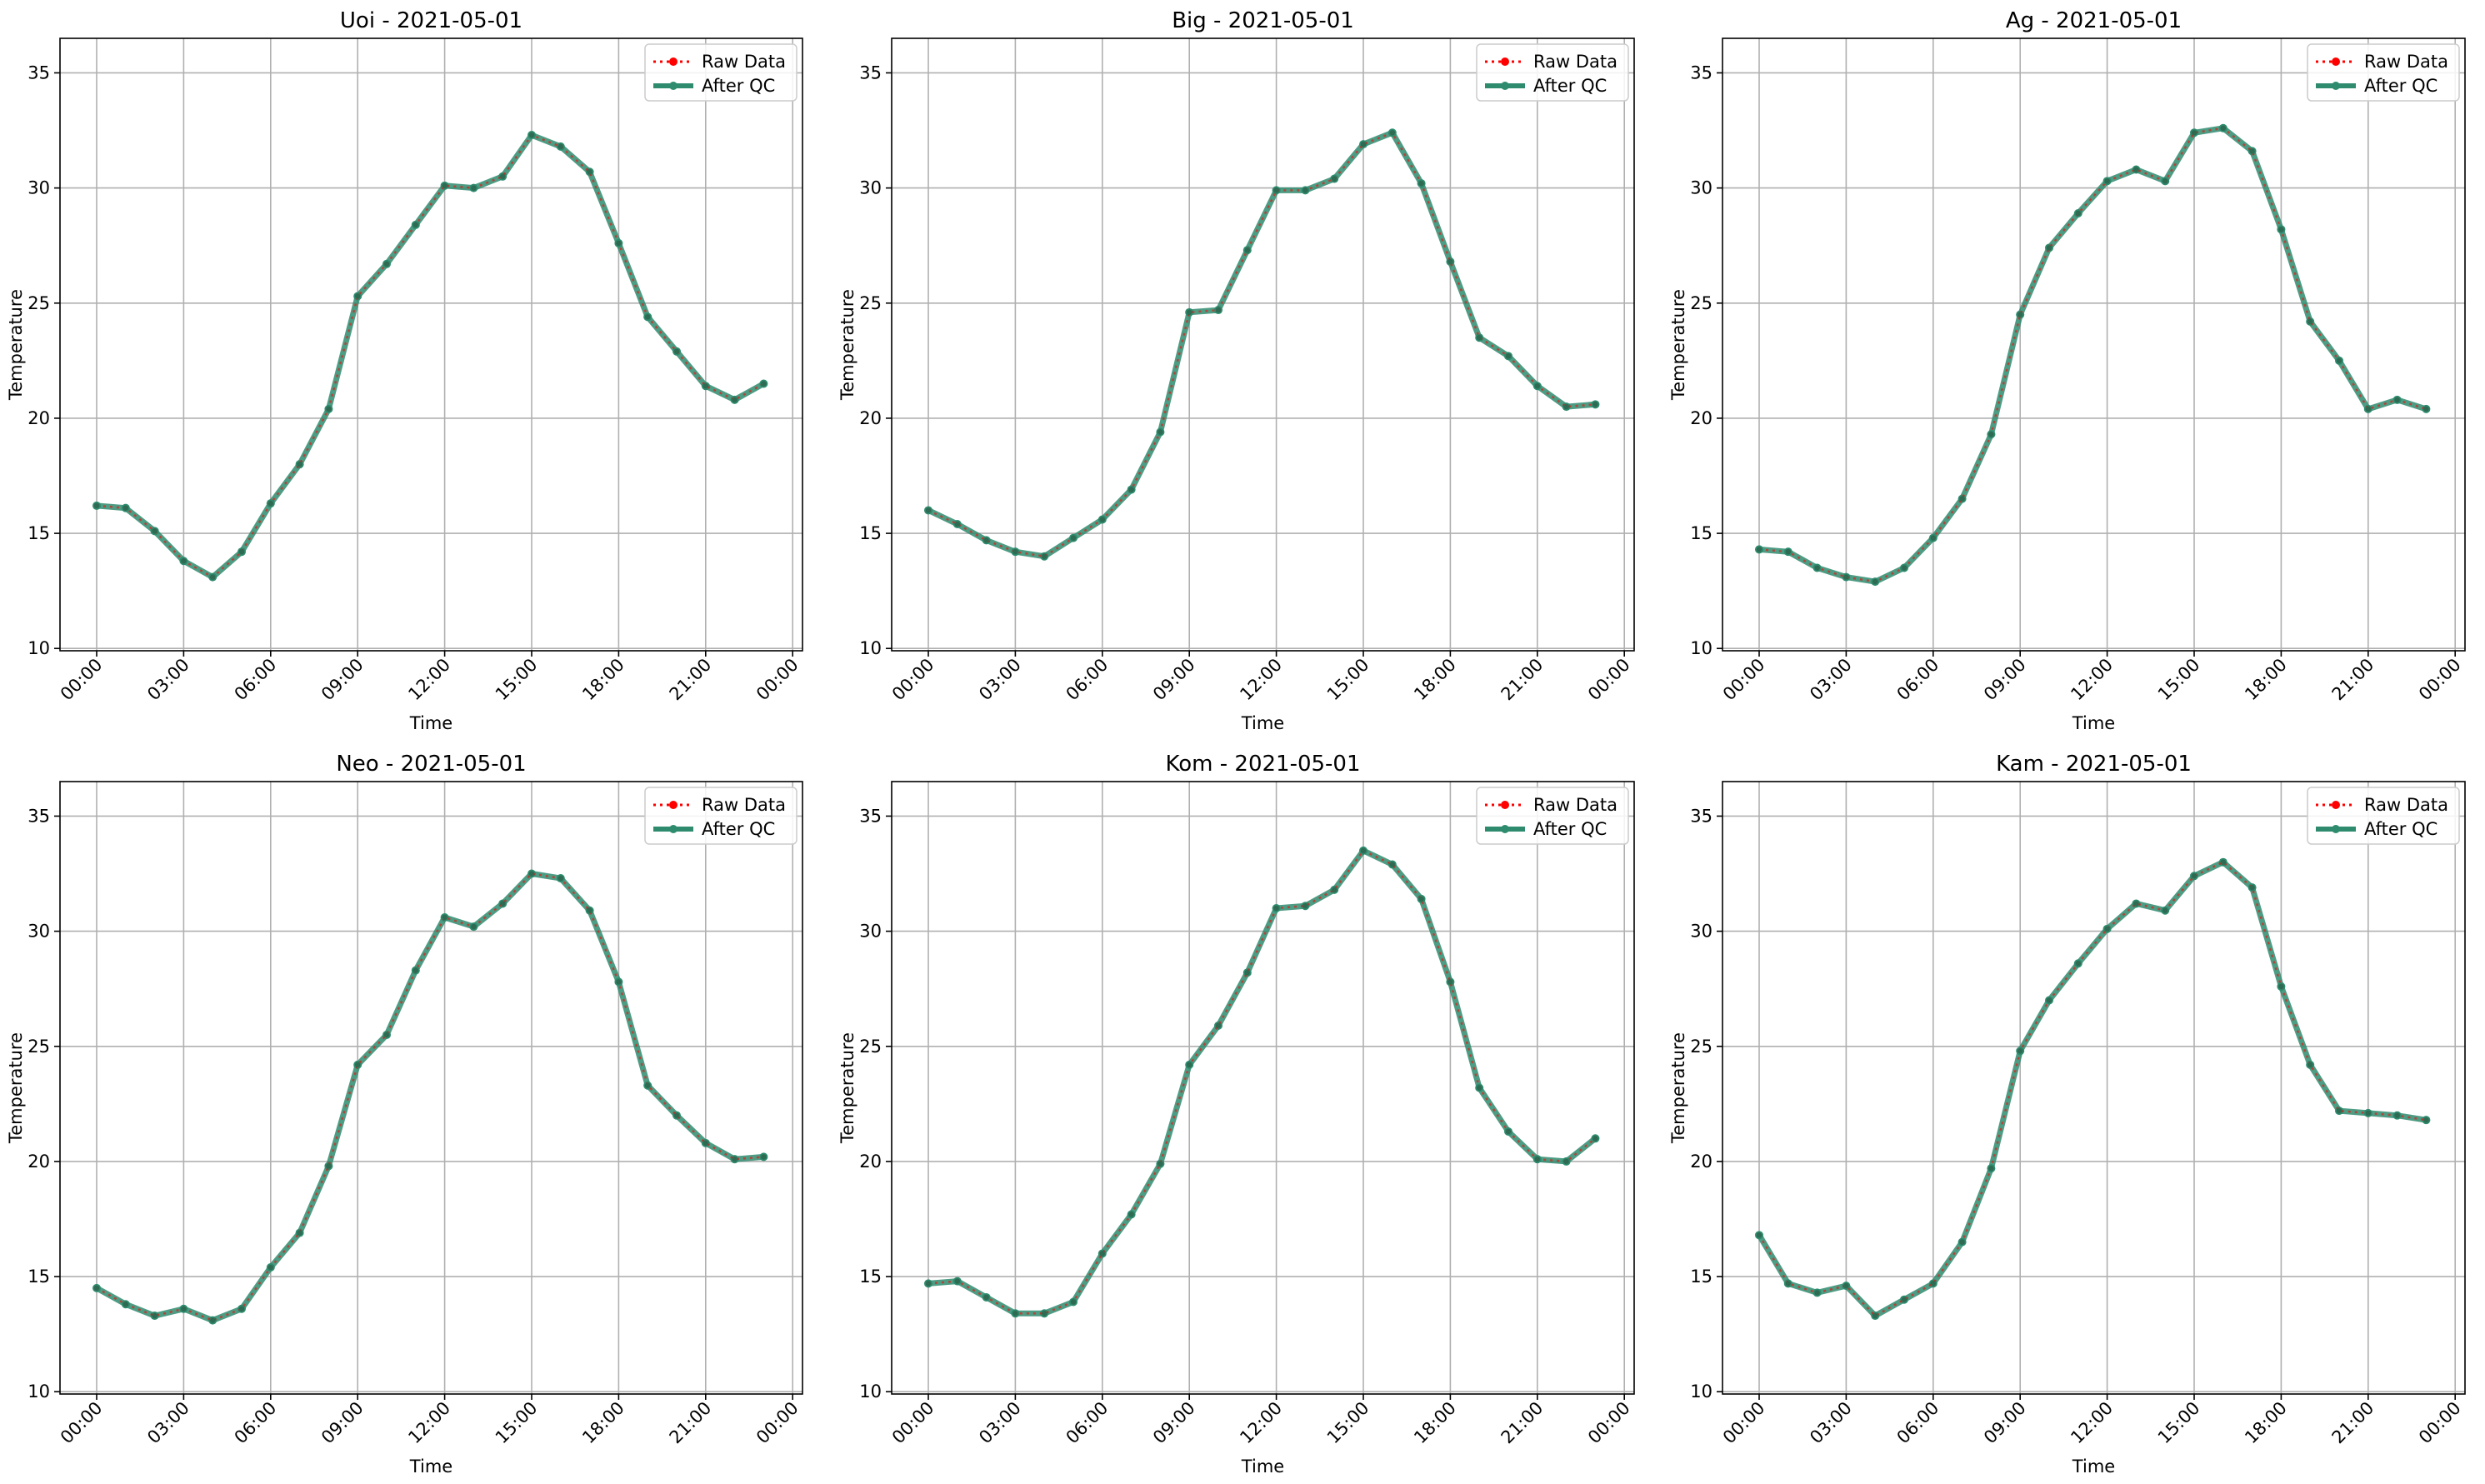 The height and width of the screenshot is (1484, 2485). Describe the element at coordinates (1552, 816) in the screenshot. I see `legend: Raw Data After QC` at that location.